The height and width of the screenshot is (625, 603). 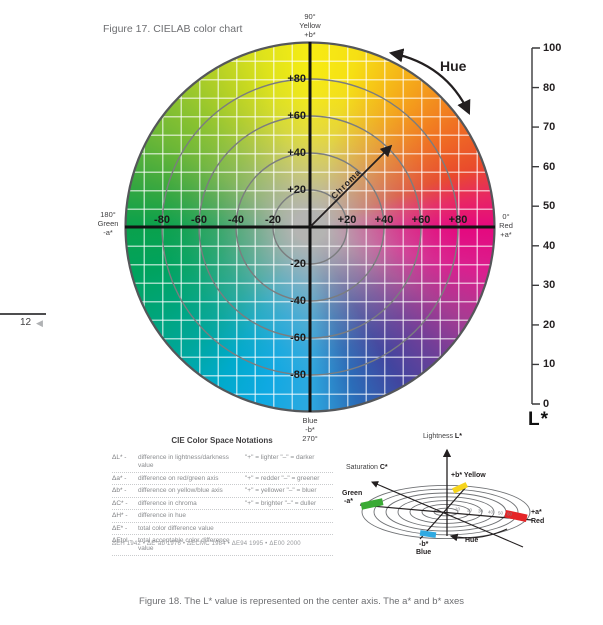 What do you see at coordinates (167, 503) in the screenshot?
I see `notation-desc: difference in chroma` at bounding box center [167, 503].